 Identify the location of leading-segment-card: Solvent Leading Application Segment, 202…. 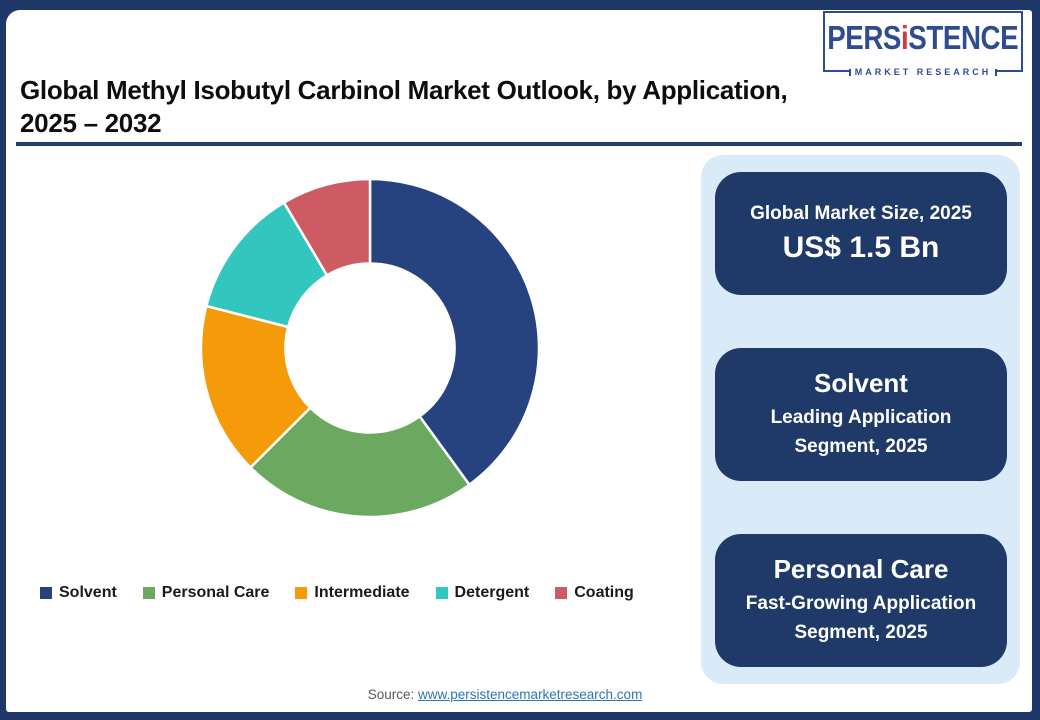
(861, 414).